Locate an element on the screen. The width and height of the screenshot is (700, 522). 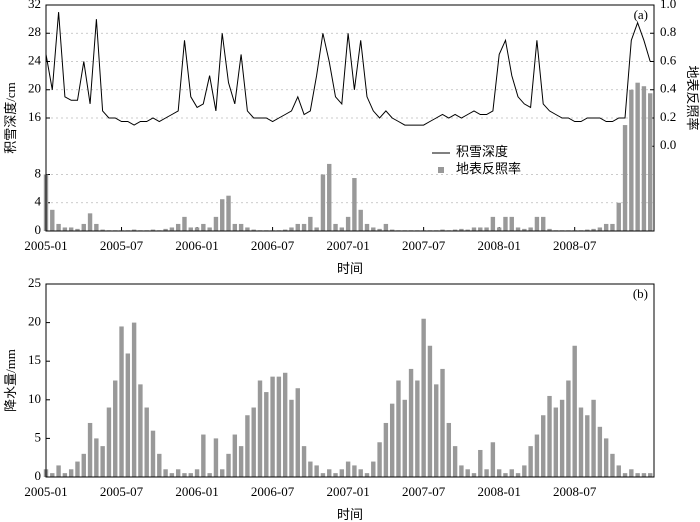
y-tick-label: 5 is located at coordinates (38, 436).